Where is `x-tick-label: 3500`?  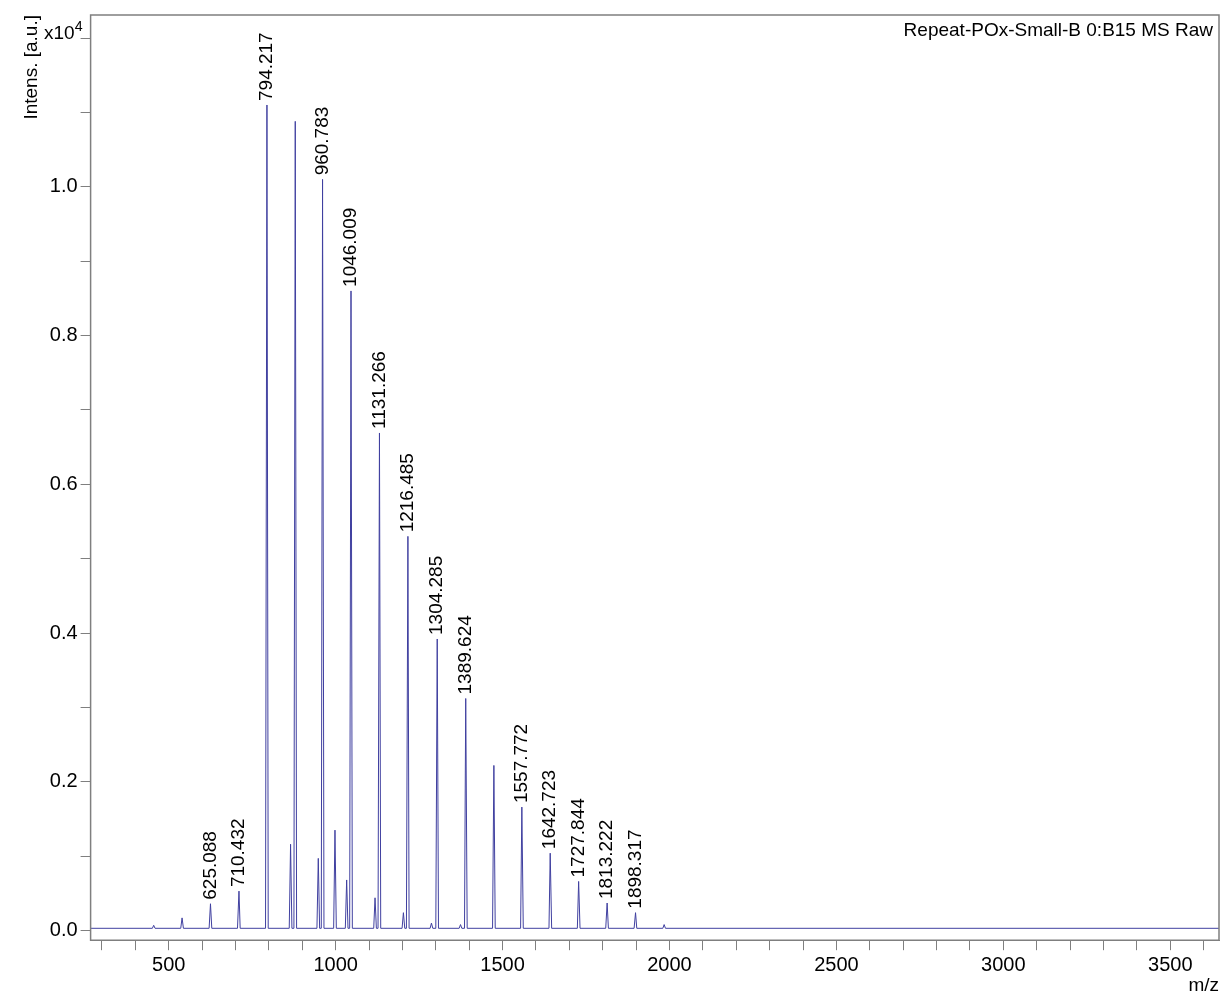 x-tick-label: 3500 is located at coordinates (1170, 963).